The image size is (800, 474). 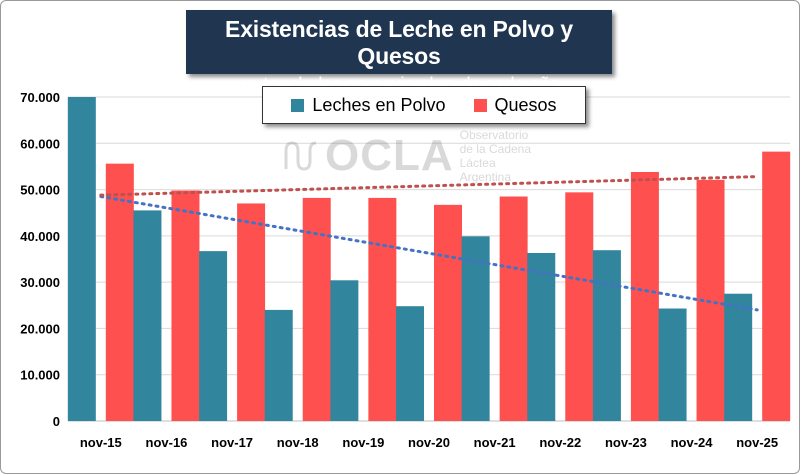 I want to click on trendline-quesos, so click(x=429, y=186).